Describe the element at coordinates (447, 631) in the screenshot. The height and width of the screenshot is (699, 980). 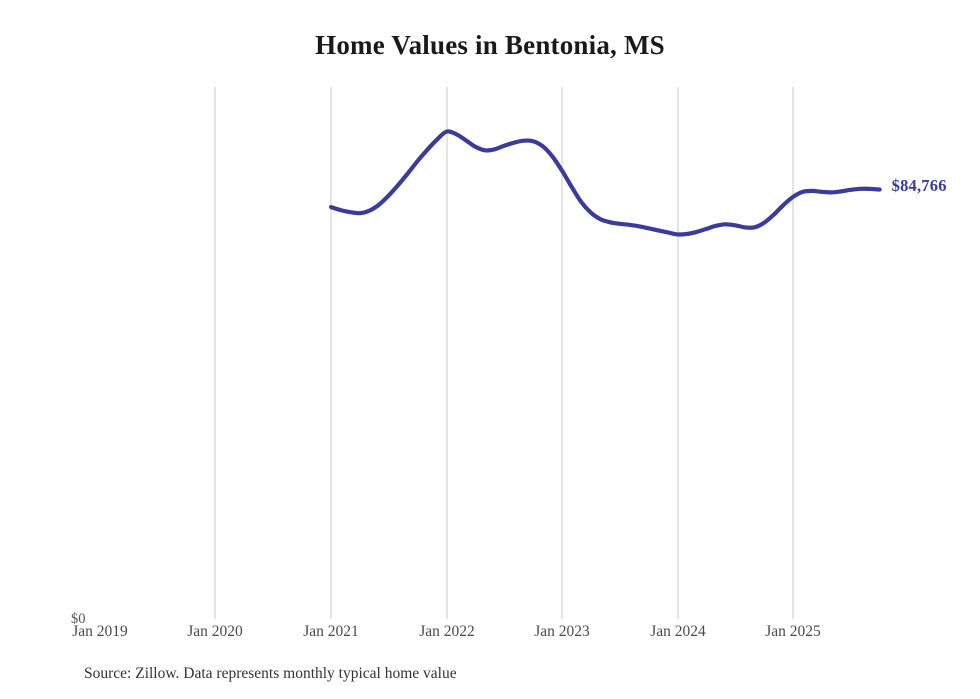
I see `xtick-jan-2022: Jan 2022` at that location.